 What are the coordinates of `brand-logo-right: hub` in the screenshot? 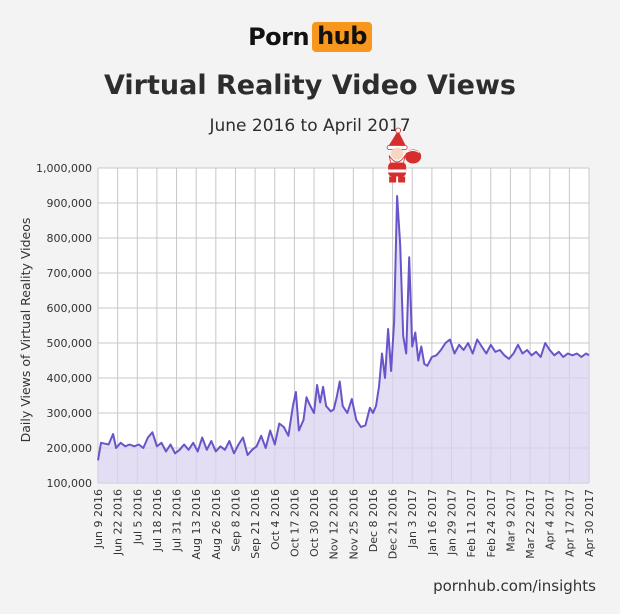 It's located at (342, 37).